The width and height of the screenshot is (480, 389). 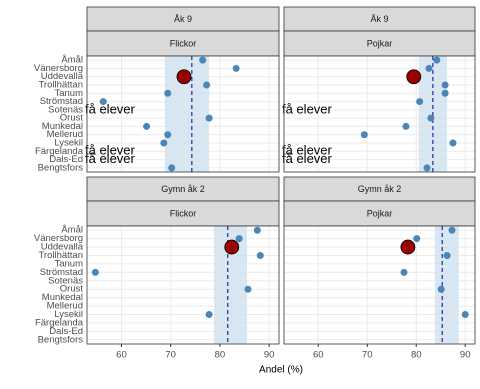 I want to click on x-axis-title: Andel (%), so click(x=281, y=370).